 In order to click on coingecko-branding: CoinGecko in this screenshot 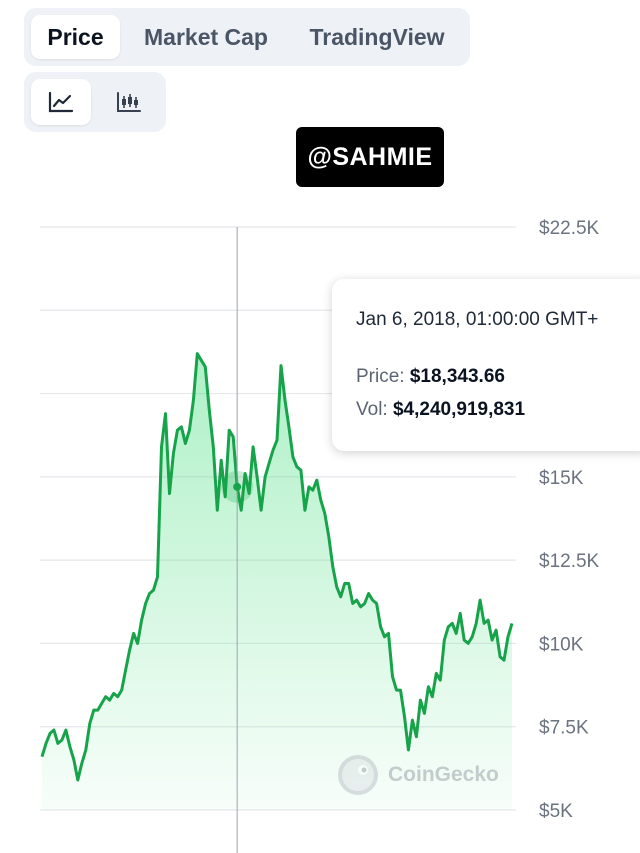, I will do `click(421, 775)`.